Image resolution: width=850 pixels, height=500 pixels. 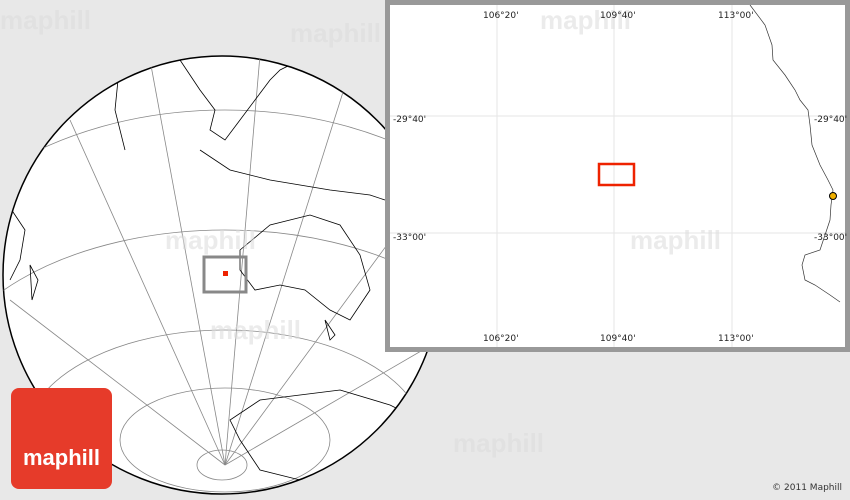 What do you see at coordinates (61, 438) in the screenshot?
I see `maphill-logo: maphill` at bounding box center [61, 438].